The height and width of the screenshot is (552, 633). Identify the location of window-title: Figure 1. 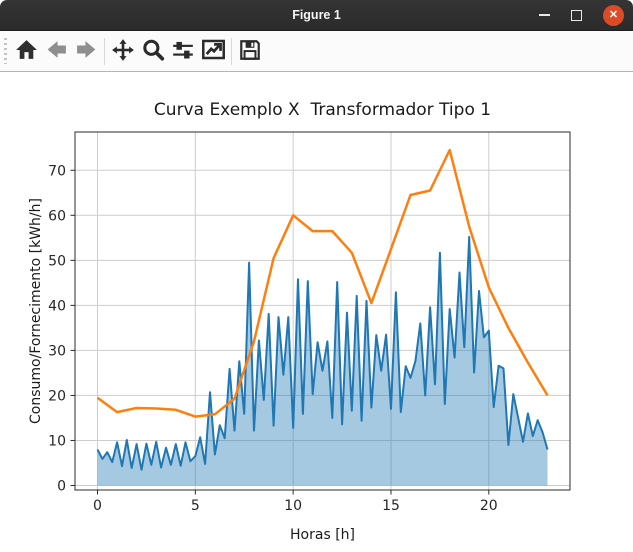
(316, 15).